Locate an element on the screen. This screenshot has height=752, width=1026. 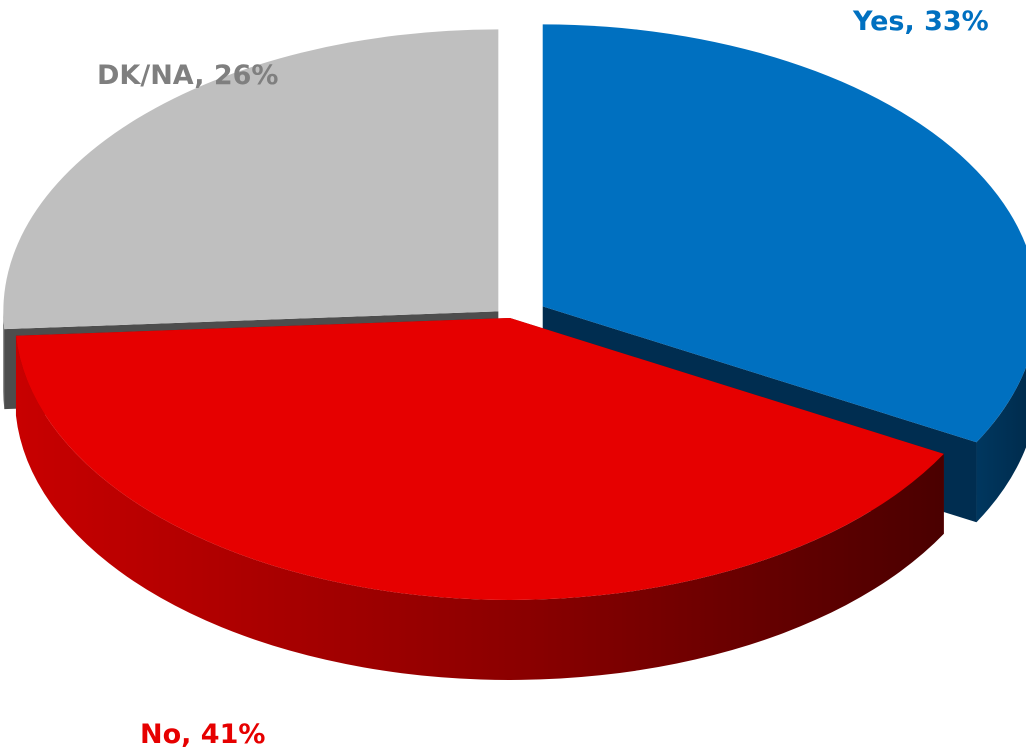
slice-label-dkna: DK/NA, 26% is located at coordinates (188, 75).